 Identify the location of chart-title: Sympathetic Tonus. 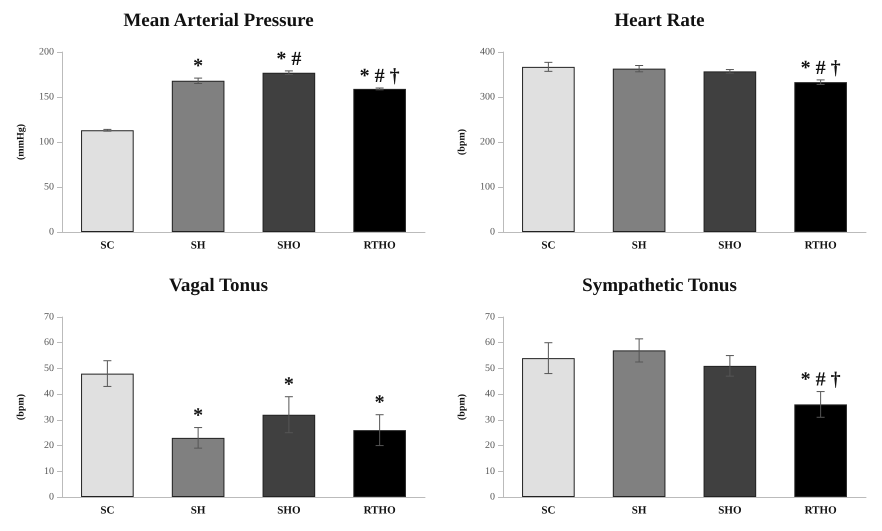
(659, 285).